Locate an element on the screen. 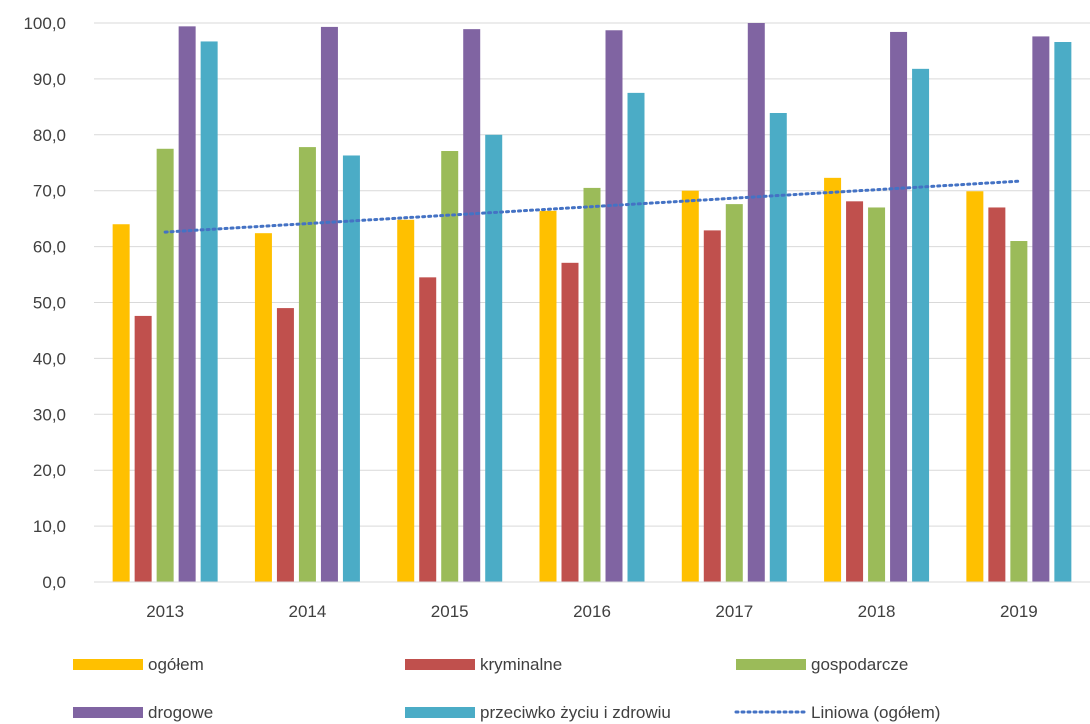 The image size is (1090, 724). x-axis-ticks: 2013 2014 2015 2016 2017 2018 2019 is located at coordinates (592, 611).